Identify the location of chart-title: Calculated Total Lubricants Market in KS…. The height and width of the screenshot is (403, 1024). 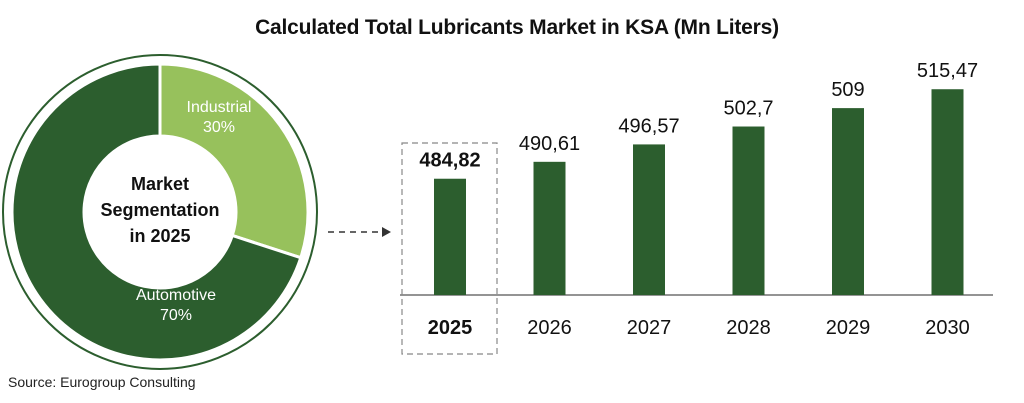
(517, 27).